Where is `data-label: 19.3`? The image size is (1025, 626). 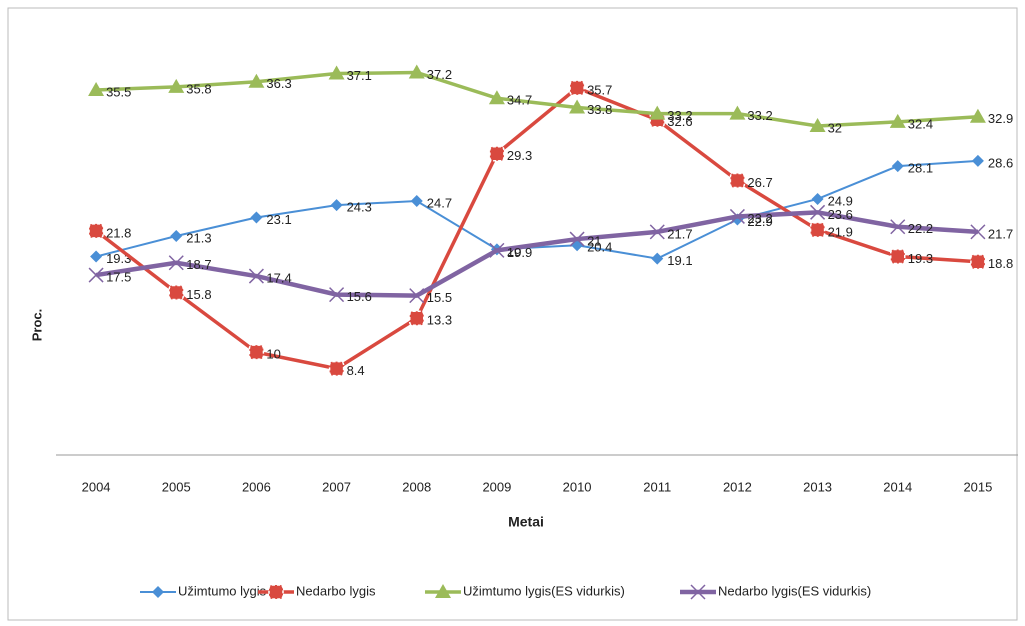 data-label: 19.3 is located at coordinates (920, 258).